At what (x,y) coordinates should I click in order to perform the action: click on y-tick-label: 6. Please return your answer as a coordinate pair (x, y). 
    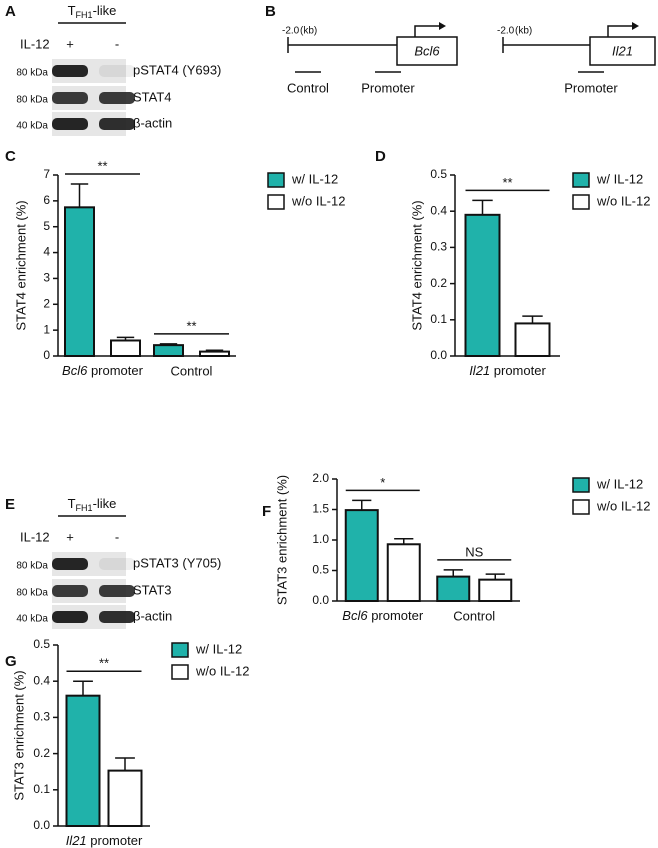
    Looking at the image, I should click on (46, 200).